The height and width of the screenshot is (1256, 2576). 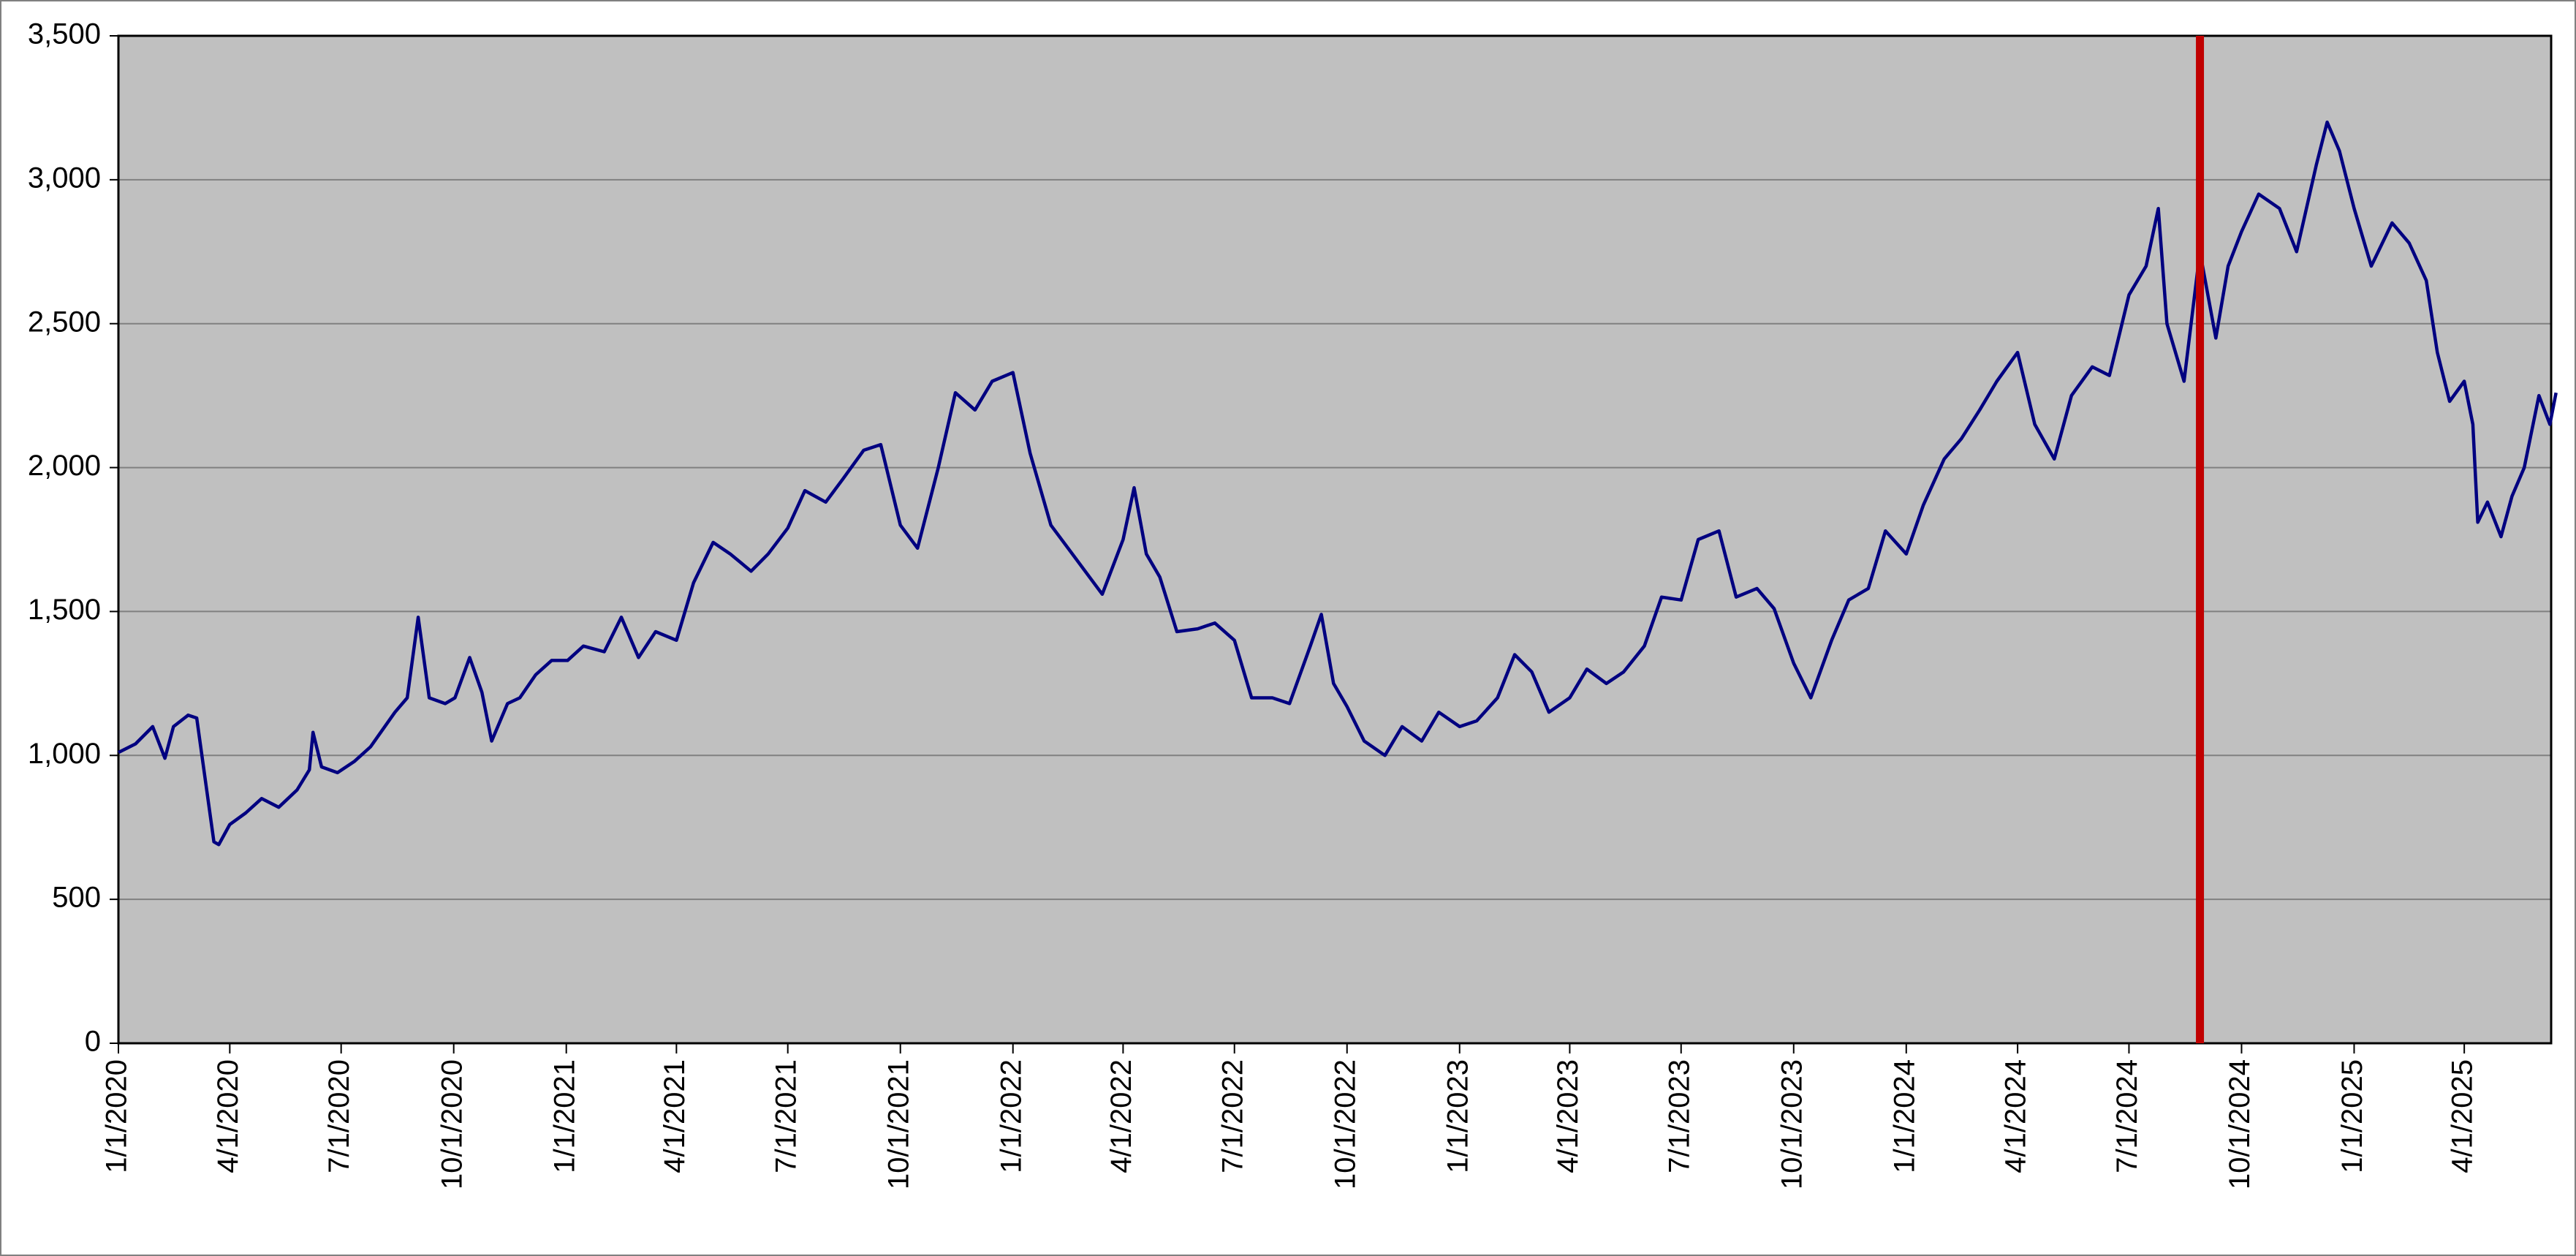 What do you see at coordinates (64, 34) in the screenshot?
I see `y-tick-label: 3,500` at bounding box center [64, 34].